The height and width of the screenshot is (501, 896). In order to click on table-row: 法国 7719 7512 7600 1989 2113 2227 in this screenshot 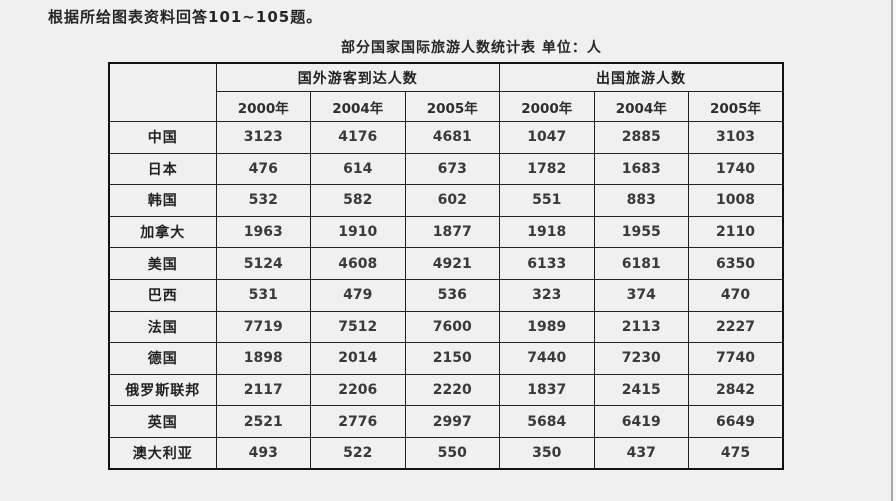, I will do `click(446, 327)`.